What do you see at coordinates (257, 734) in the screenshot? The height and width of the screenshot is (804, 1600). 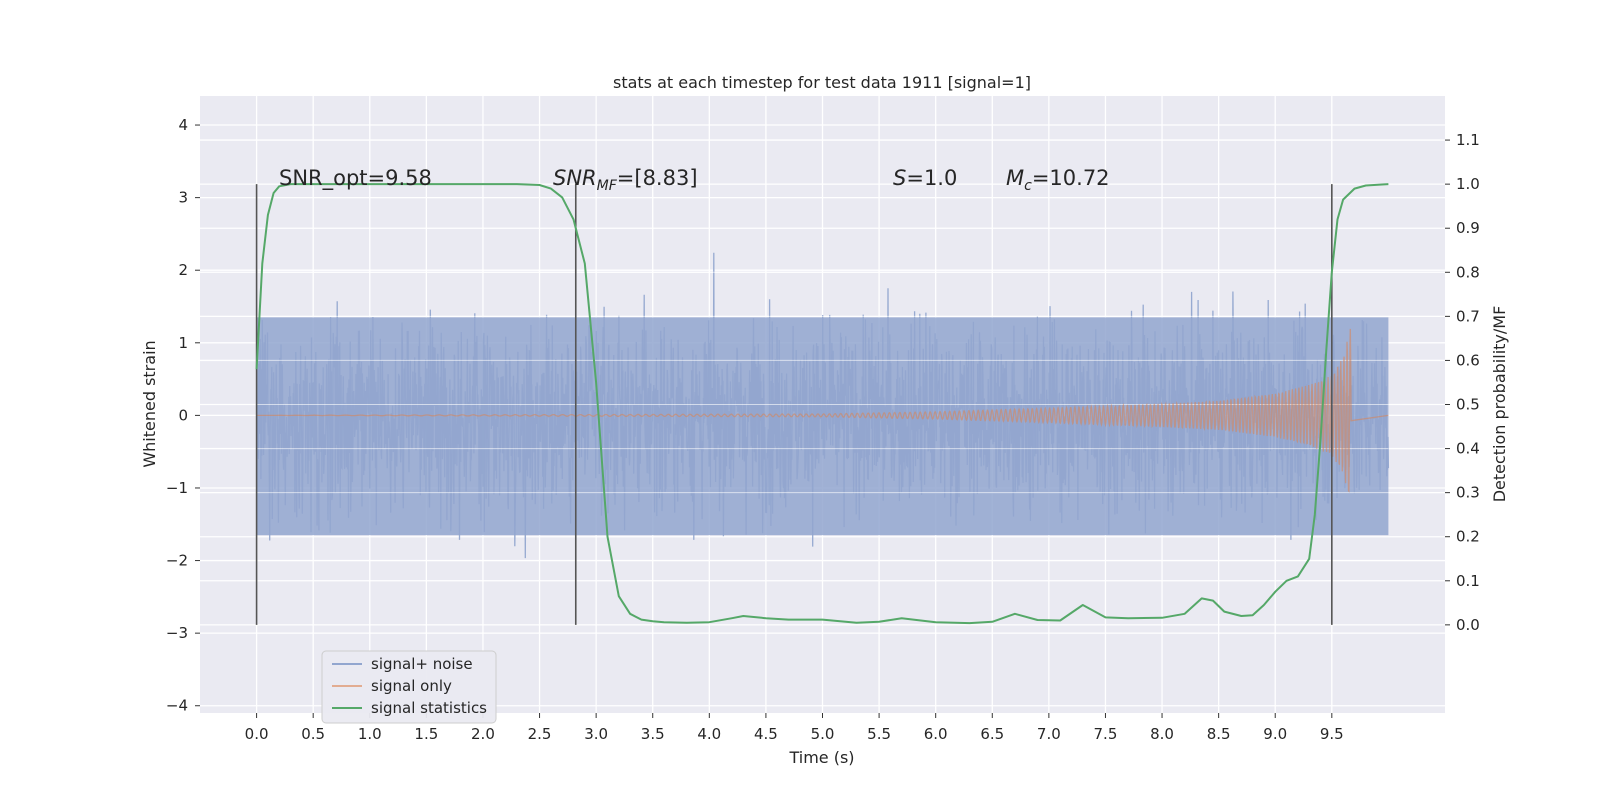 I see `x-tick-label: 0.0` at bounding box center [257, 734].